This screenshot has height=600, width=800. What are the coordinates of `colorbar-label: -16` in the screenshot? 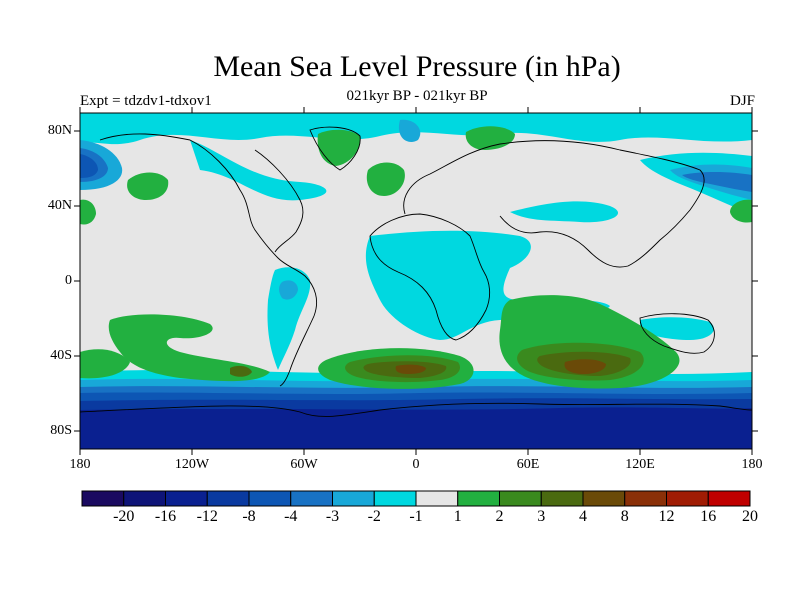 It's located at (165, 516).